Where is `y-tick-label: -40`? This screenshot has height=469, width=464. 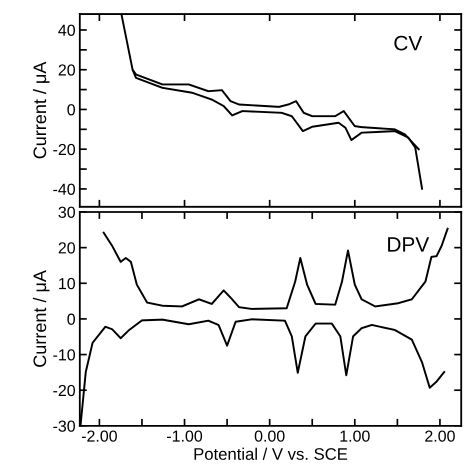 y-tick-label: -40 is located at coordinates (64, 189).